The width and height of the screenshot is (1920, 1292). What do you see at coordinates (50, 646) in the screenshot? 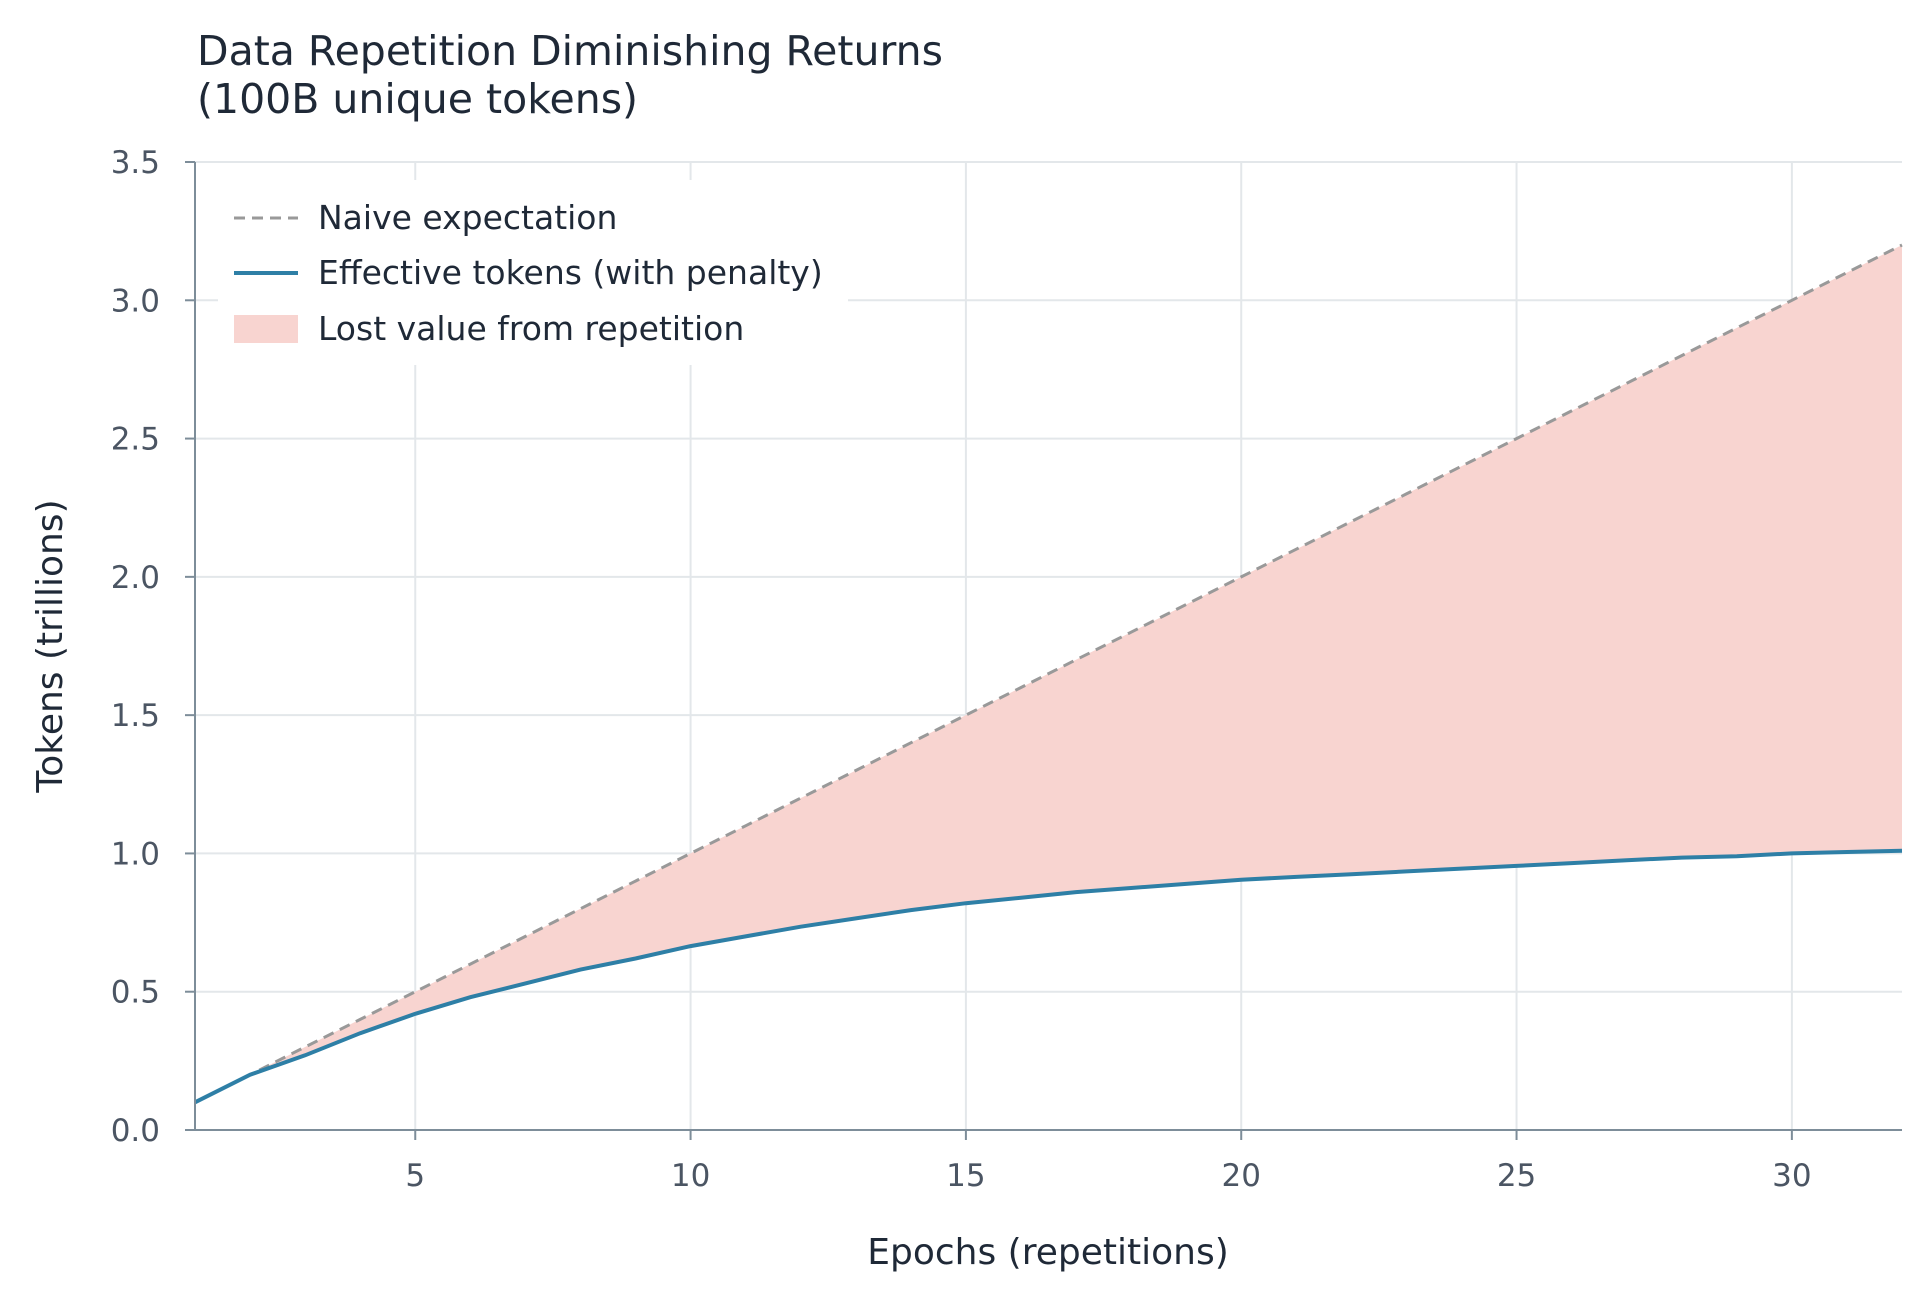
I see `y-axis-label: Tokens (trillions)` at bounding box center [50, 646].